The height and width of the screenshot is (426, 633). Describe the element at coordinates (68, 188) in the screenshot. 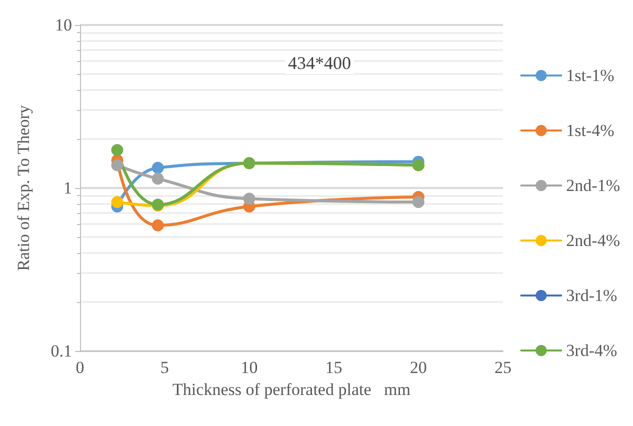

I see `y-tick-label: 1` at that location.